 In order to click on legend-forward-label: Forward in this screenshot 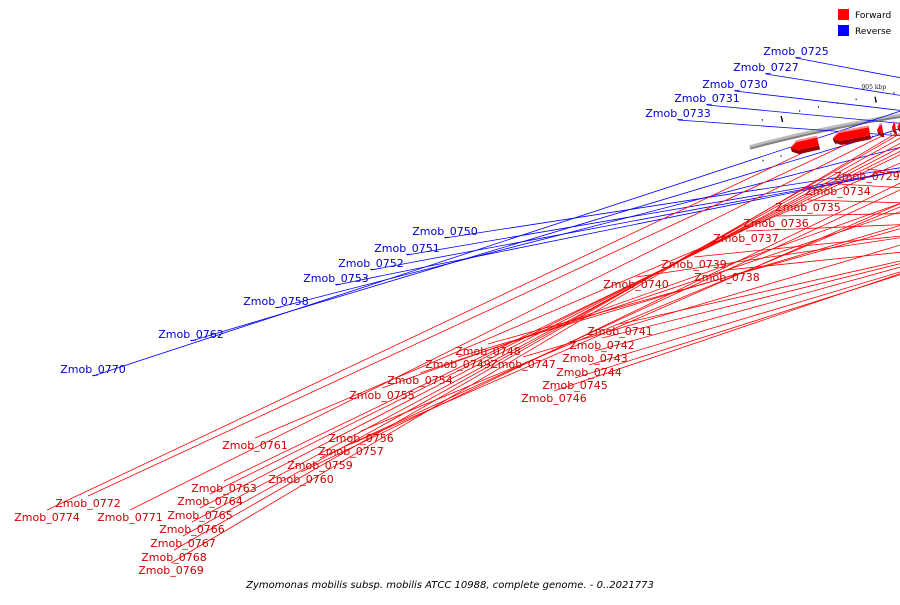, I will do `click(873, 16)`.